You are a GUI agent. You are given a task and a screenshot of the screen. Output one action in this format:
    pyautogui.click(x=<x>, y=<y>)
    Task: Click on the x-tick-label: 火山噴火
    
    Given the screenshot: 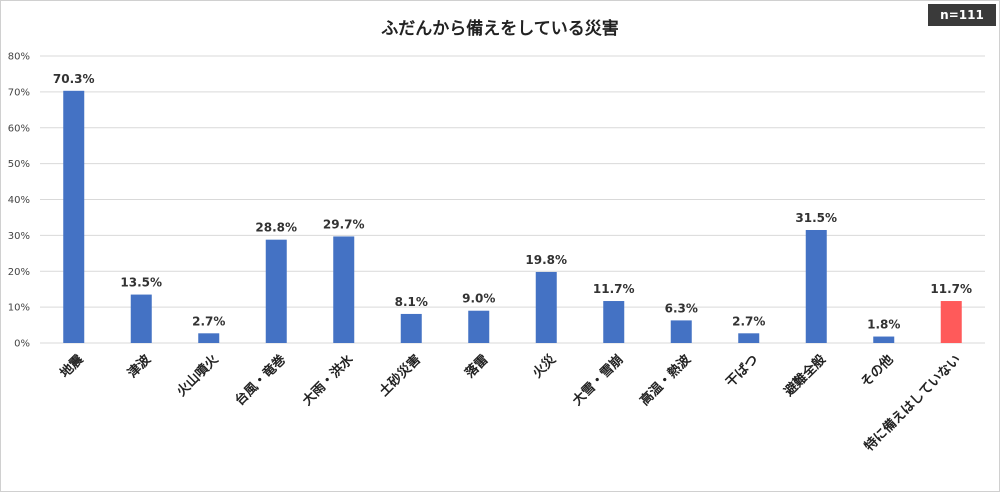 What is the action you would take?
    pyautogui.click(x=197, y=375)
    